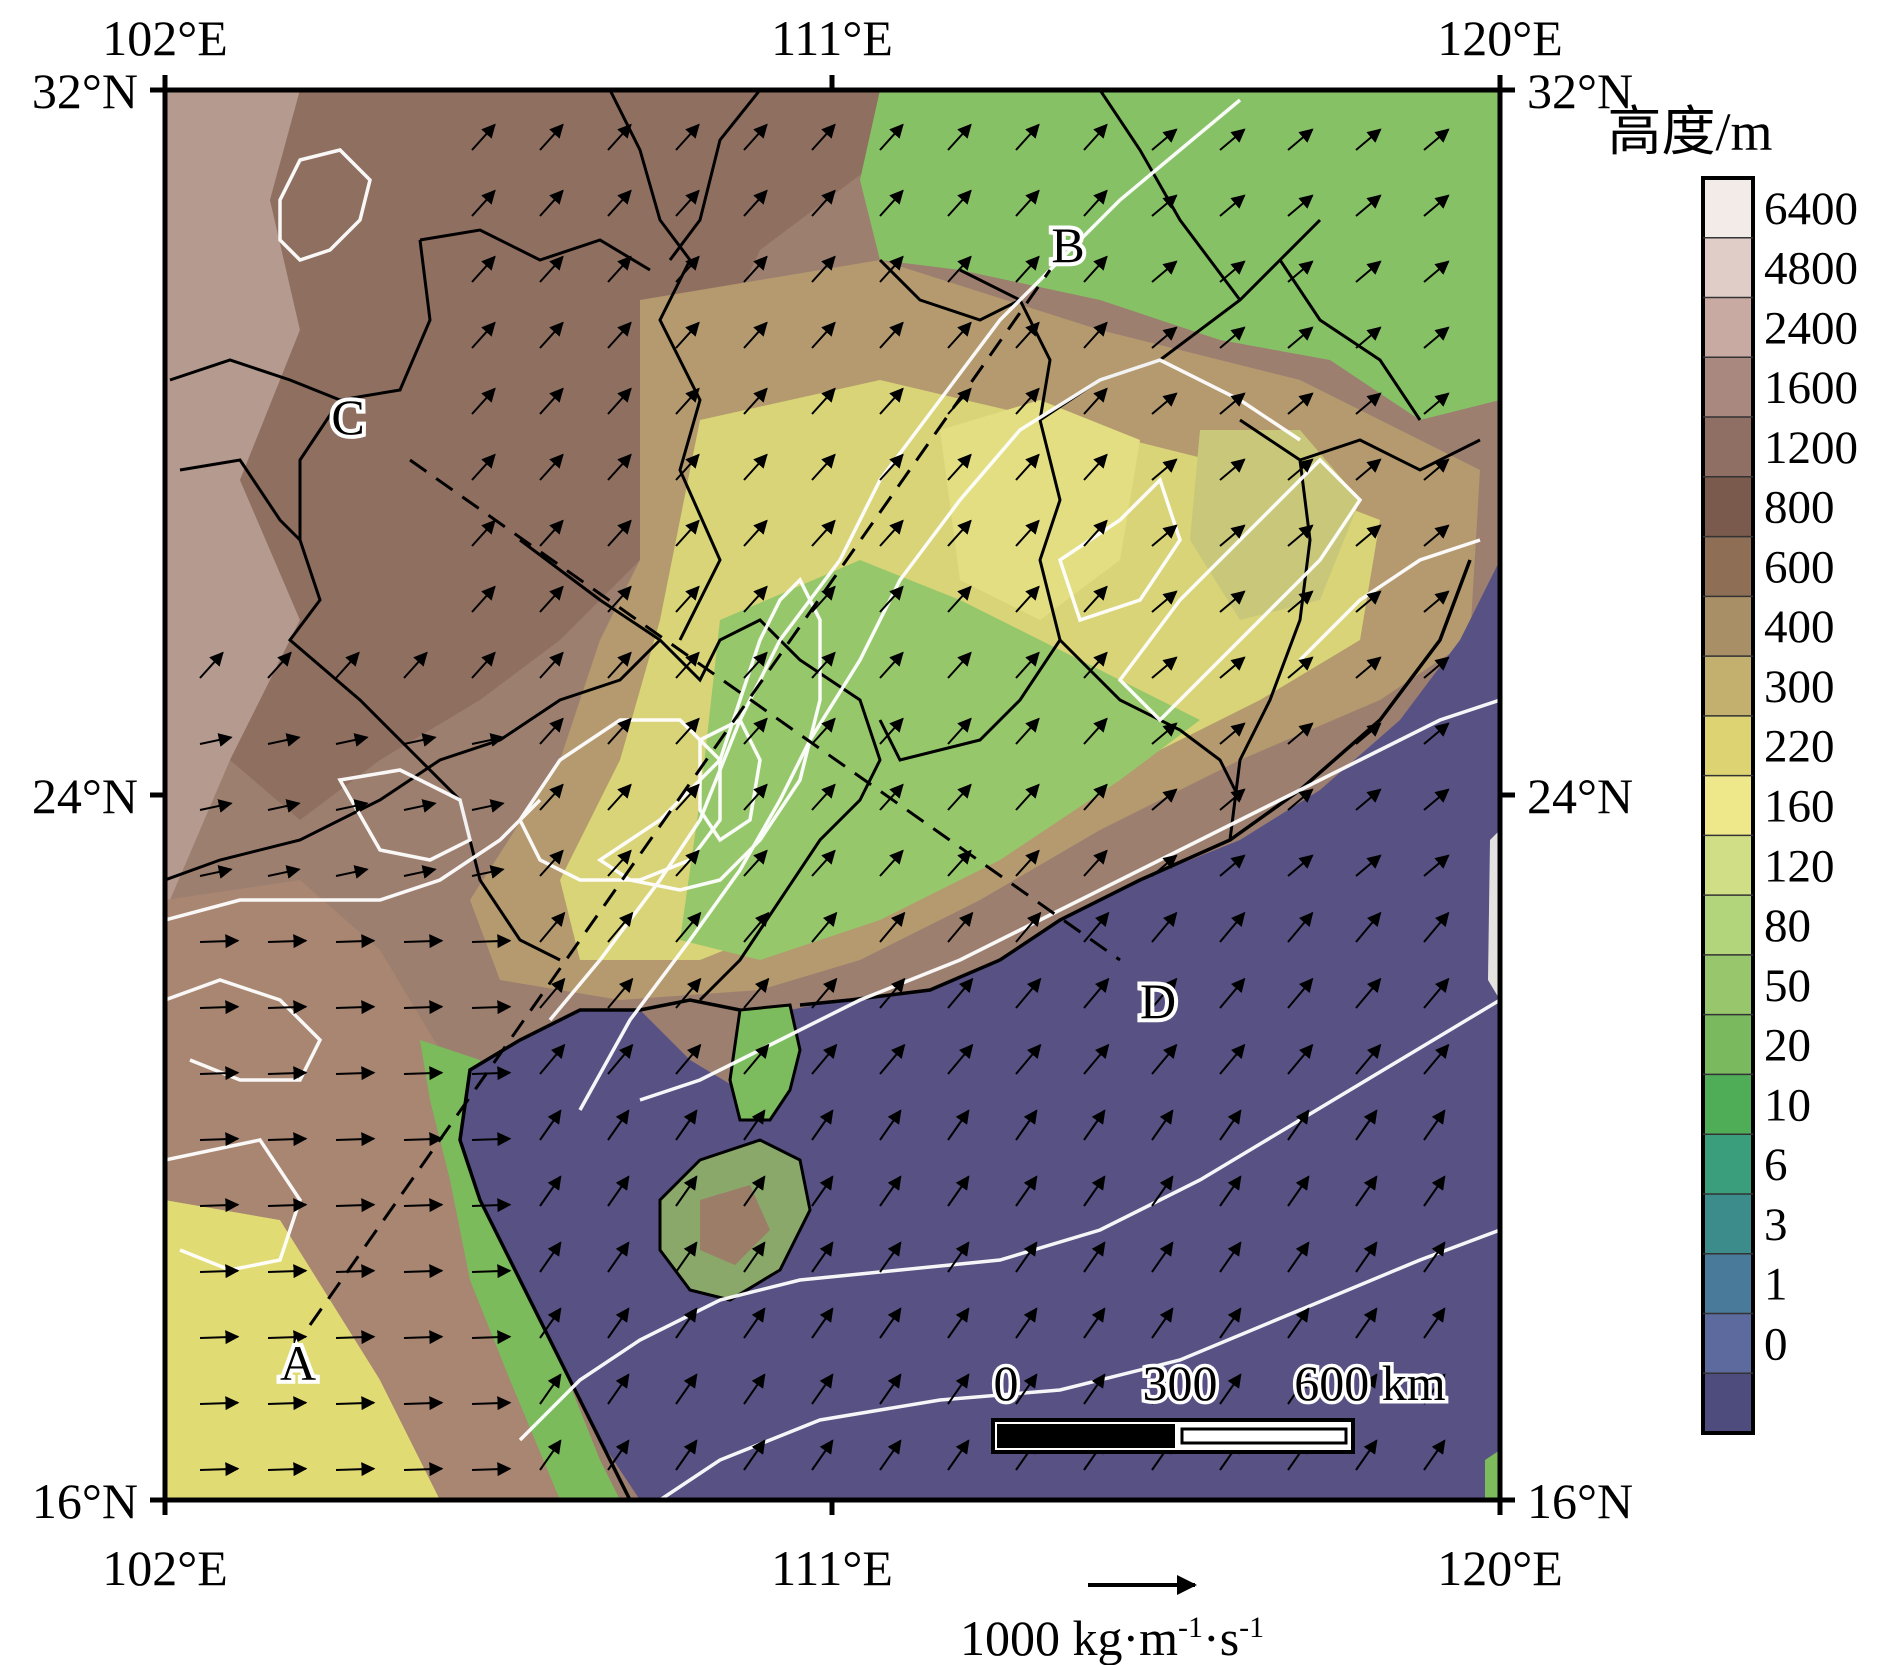 Image resolution: width=1890 pixels, height=1665 pixels. I want to click on lat-label-right-2: 24°N, so click(1580, 796).